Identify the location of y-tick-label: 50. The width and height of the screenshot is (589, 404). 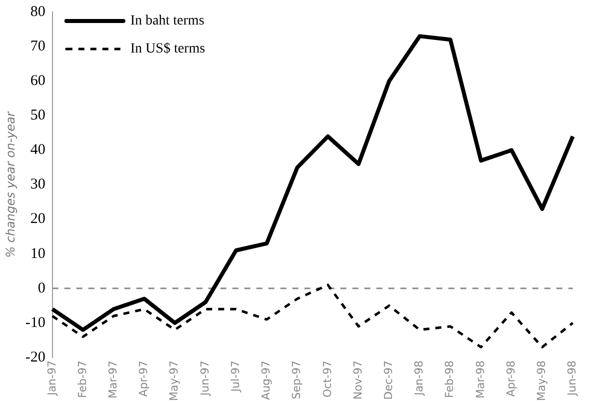
(38, 116).